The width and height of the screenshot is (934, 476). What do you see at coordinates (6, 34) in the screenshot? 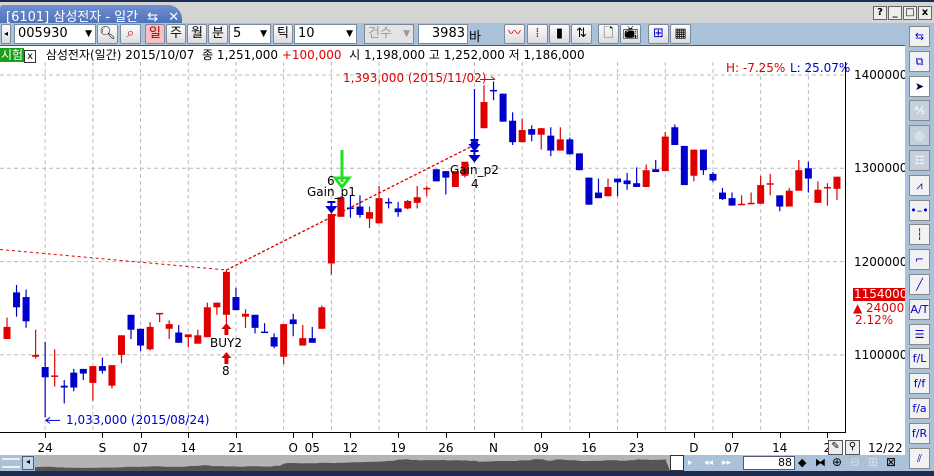
I see `scroll-left-button: ◂` at bounding box center [6, 34].